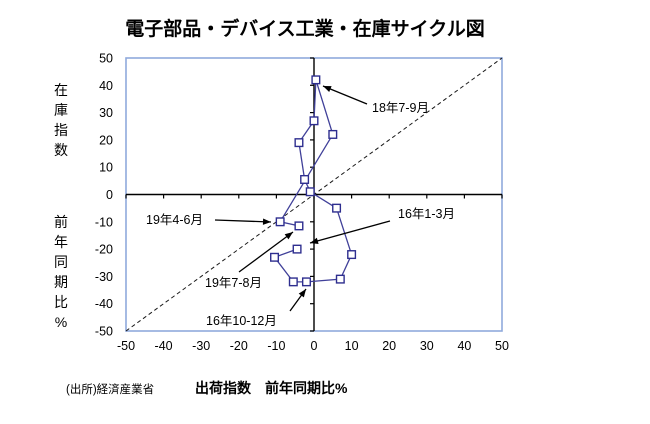  I want to click on data-polyline, so click(313, 181).